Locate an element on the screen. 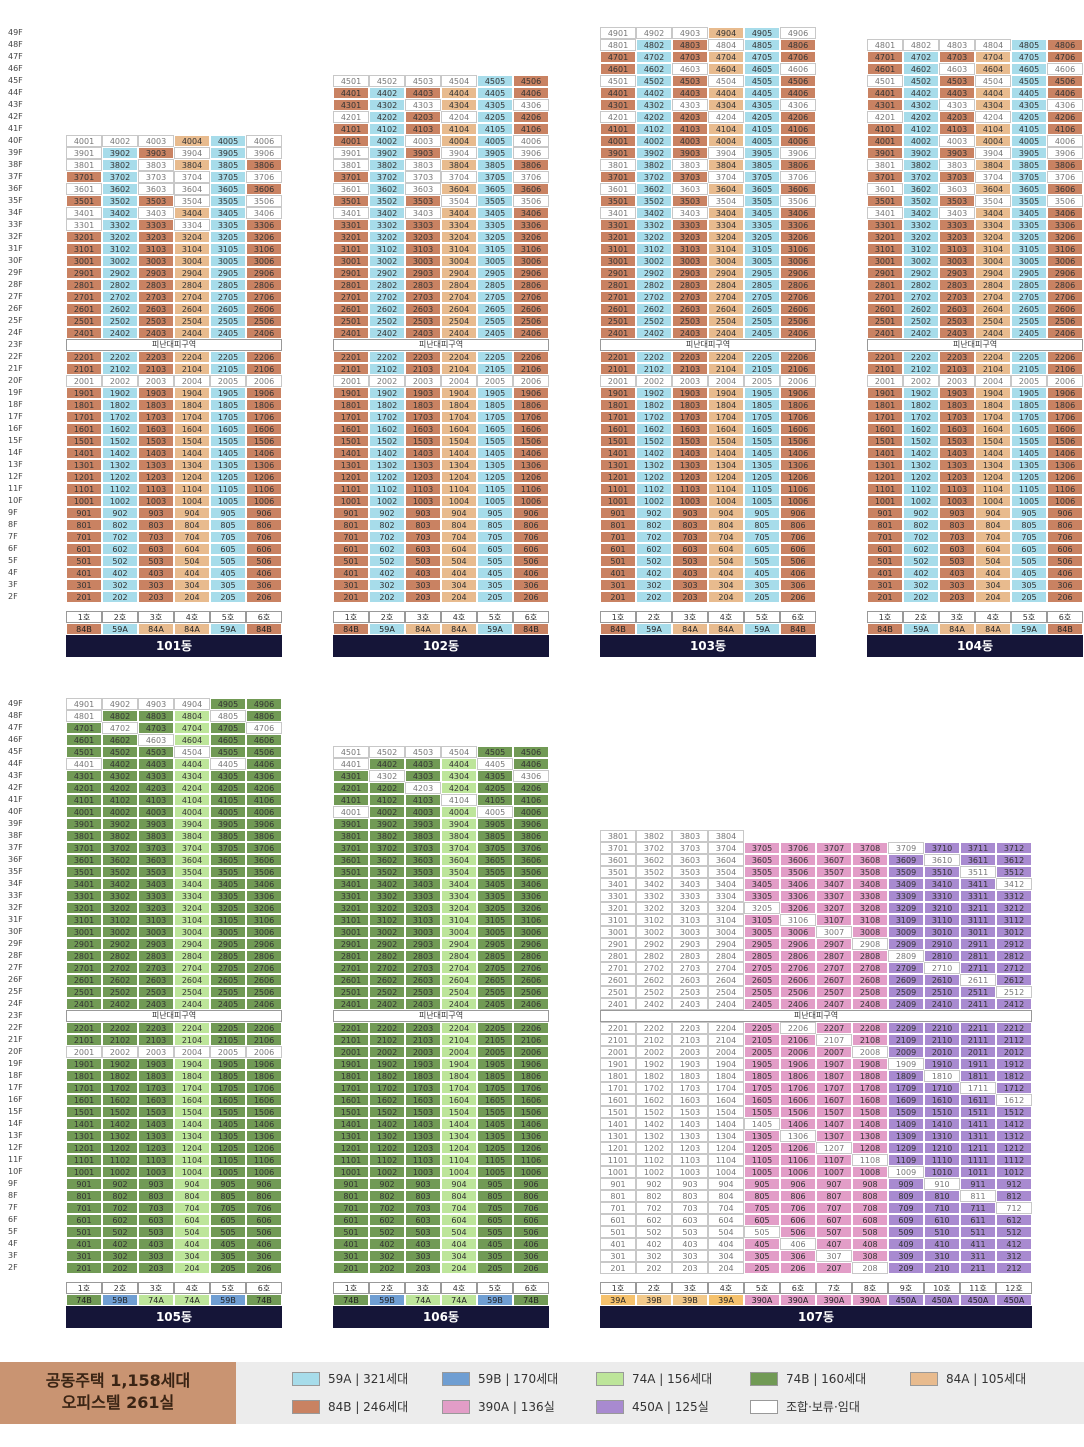  unit-cell: 1503 is located at coordinates (690, 441).